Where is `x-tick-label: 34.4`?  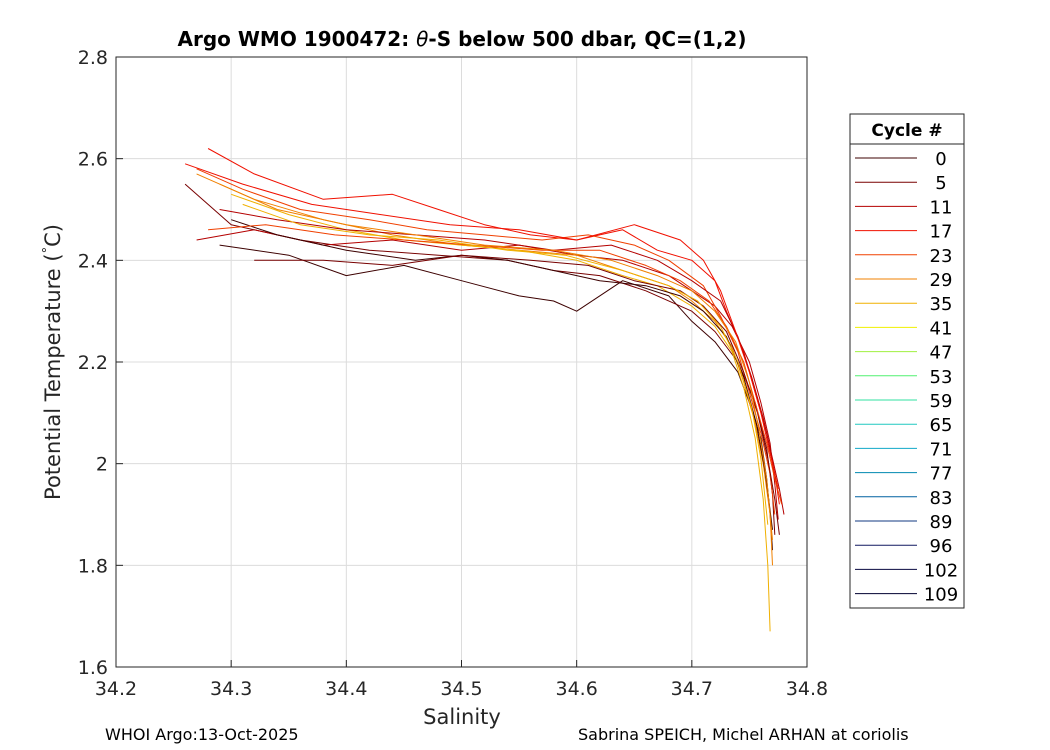 x-tick-label: 34.4 is located at coordinates (346, 689).